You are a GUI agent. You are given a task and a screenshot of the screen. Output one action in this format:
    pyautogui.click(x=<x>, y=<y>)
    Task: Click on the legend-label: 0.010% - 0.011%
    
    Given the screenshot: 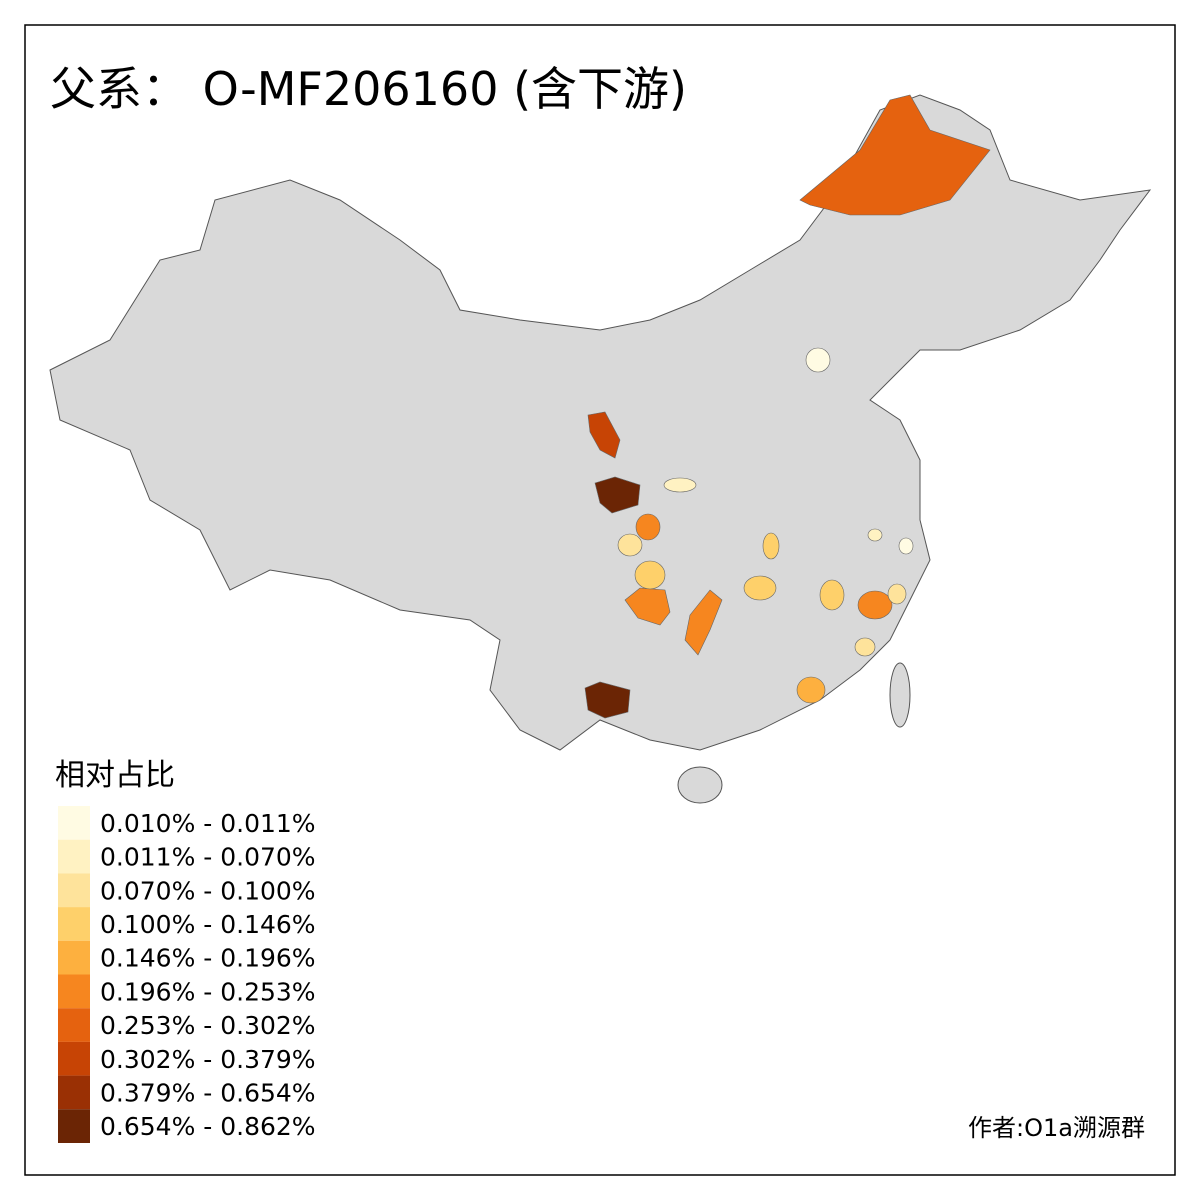 What is the action you would take?
    pyautogui.click(x=208, y=823)
    